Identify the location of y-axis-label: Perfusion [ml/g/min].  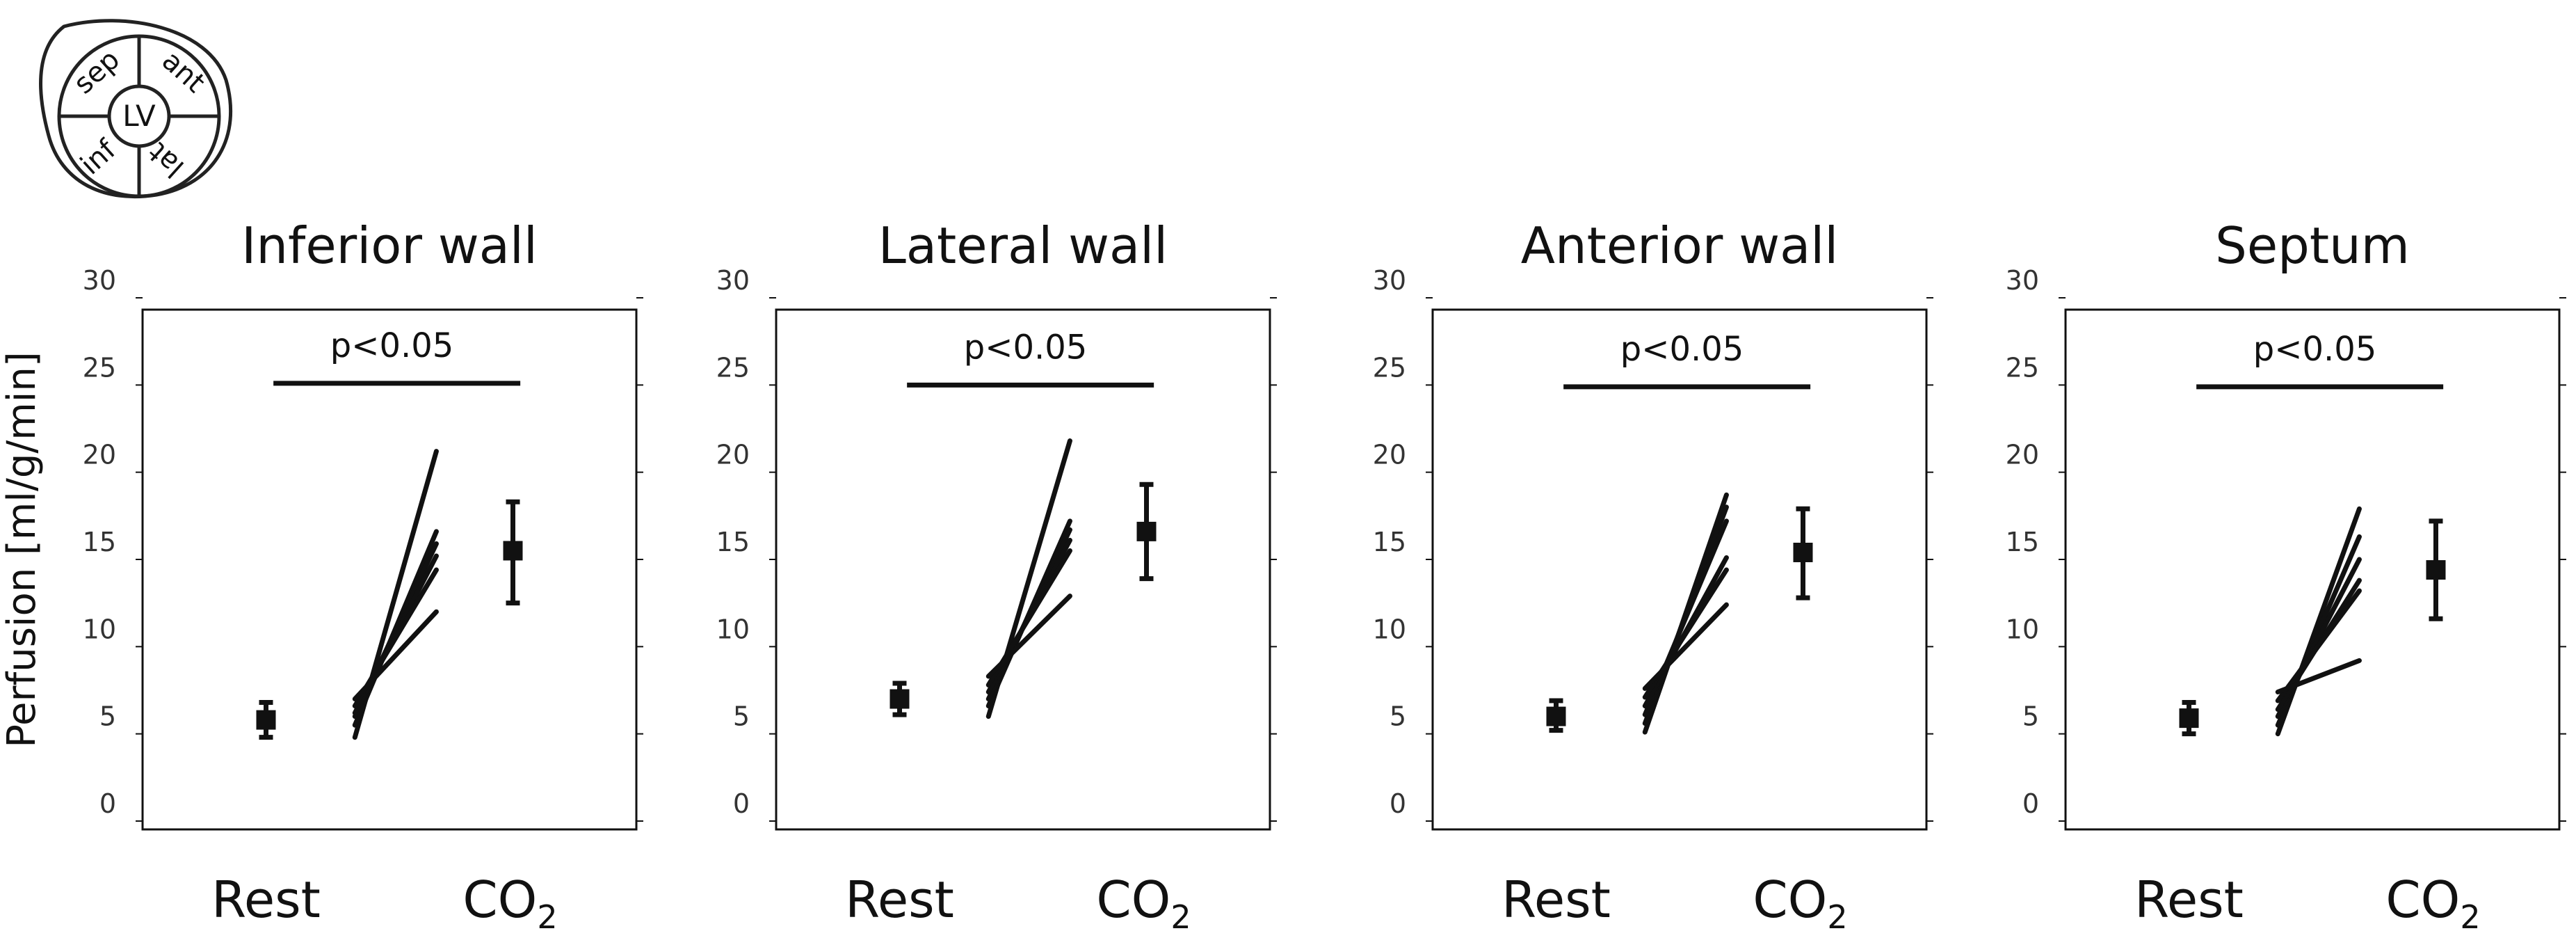
(22, 549).